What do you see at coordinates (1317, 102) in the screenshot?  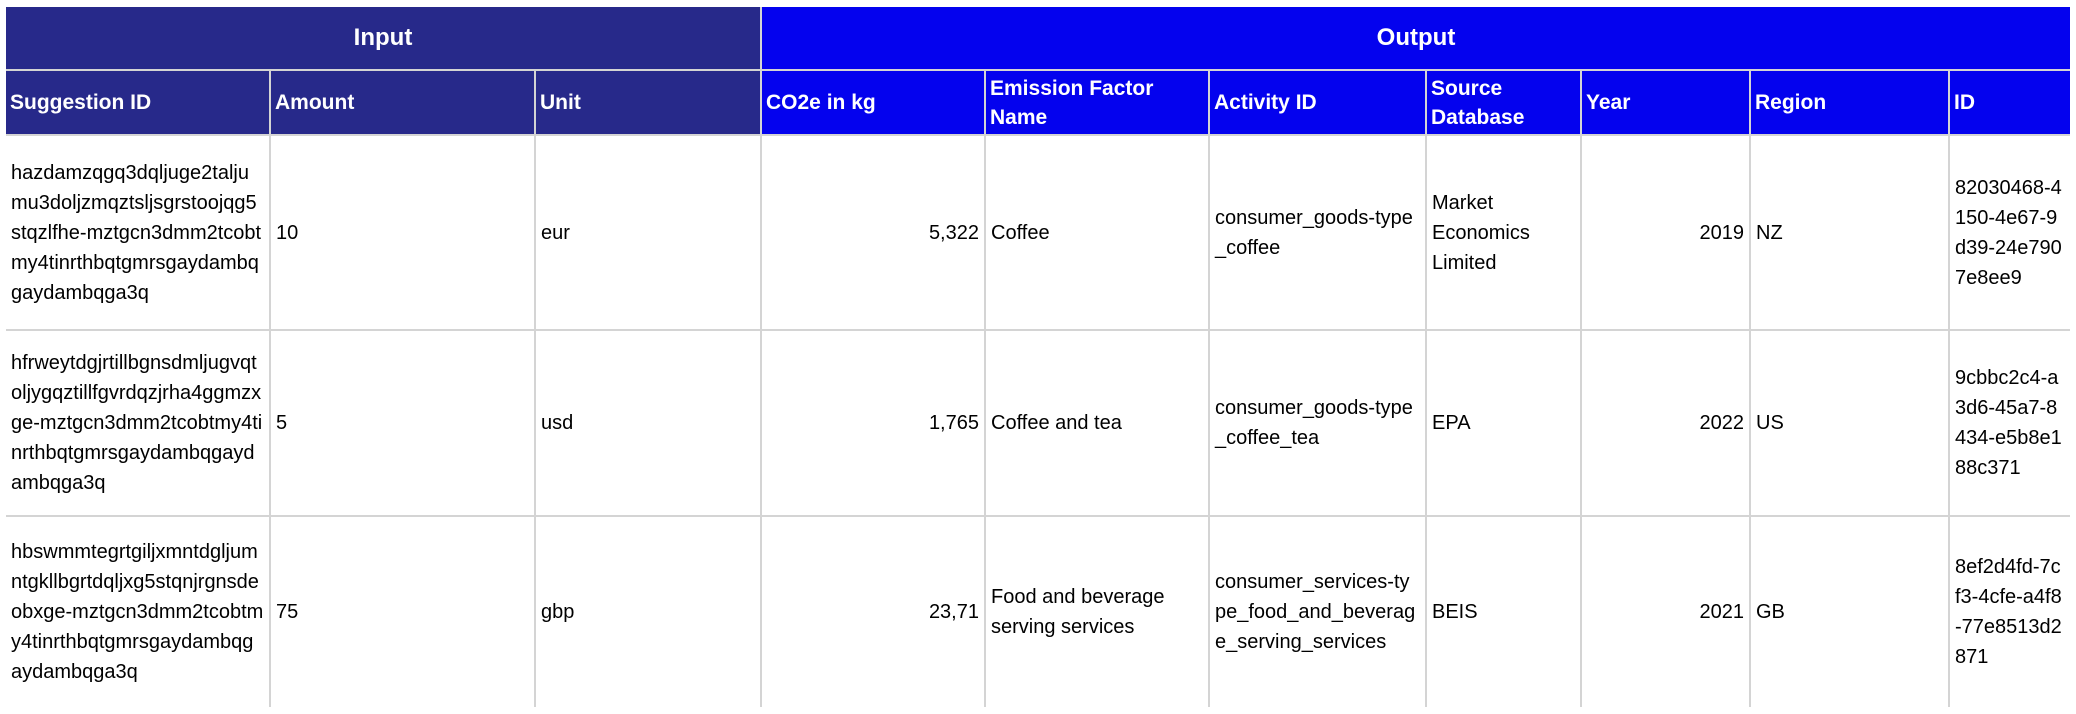 I see `column-header-activity-id: Activity ID` at bounding box center [1317, 102].